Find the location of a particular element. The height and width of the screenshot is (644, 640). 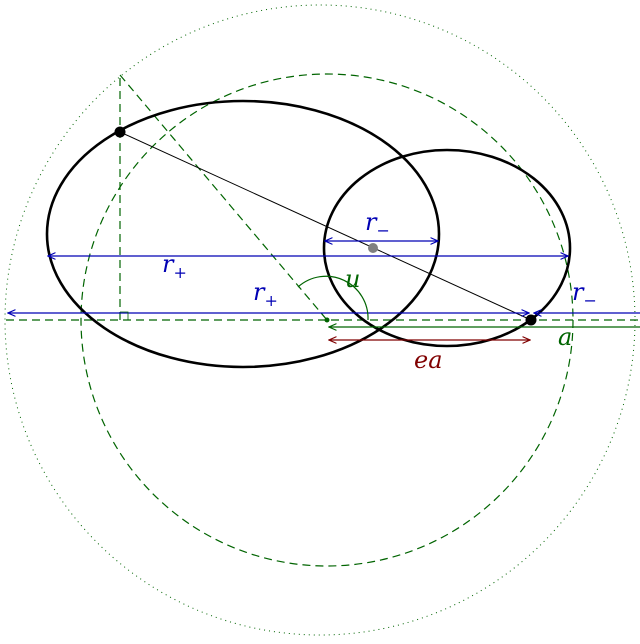

r-plus-long-label: r+ is located at coordinates (174, 266).